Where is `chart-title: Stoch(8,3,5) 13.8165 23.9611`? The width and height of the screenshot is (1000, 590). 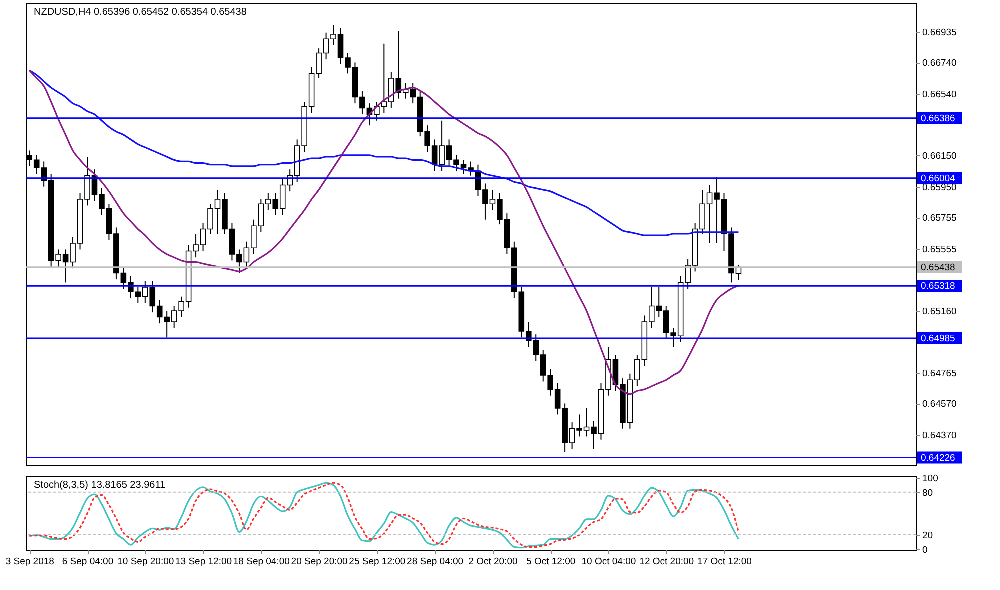 chart-title: Stoch(8,3,5) 13.8165 23.9611 is located at coordinates (100, 485).